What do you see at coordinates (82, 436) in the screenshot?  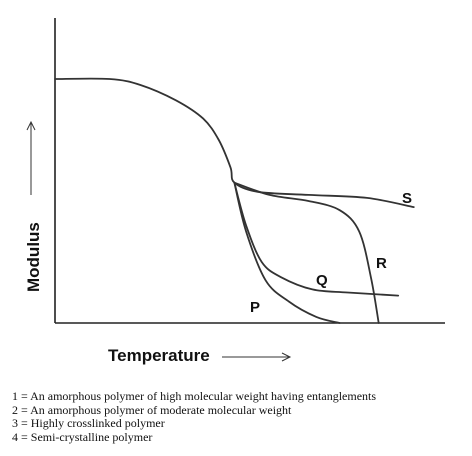 I see `legend-entry-4: 4 = Semi-crystalline polymer` at bounding box center [82, 436].